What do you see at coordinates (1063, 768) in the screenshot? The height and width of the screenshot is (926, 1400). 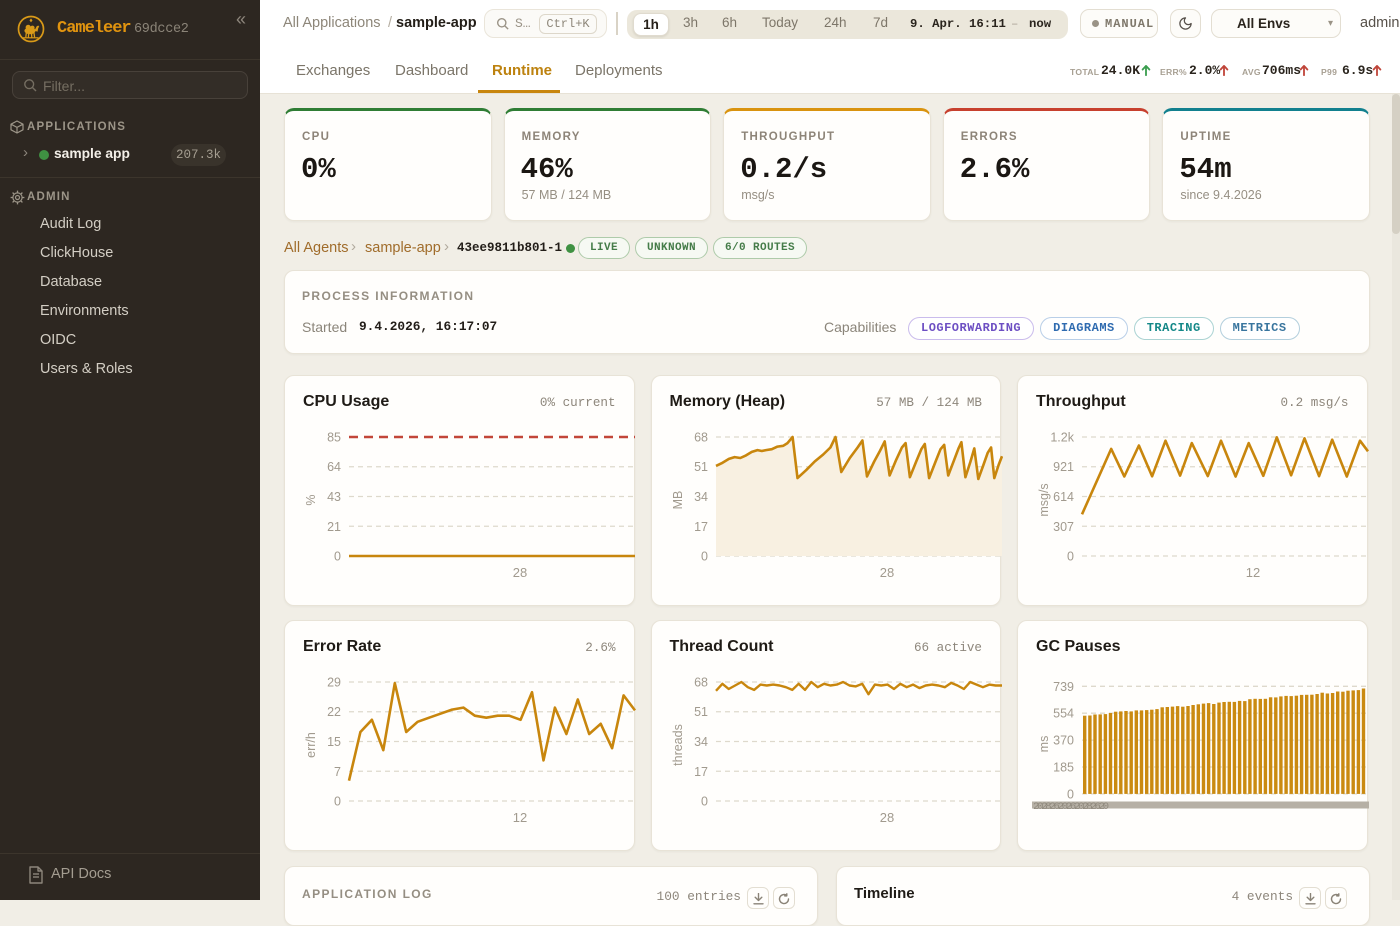 I see `svg-text: 185` at bounding box center [1063, 768].